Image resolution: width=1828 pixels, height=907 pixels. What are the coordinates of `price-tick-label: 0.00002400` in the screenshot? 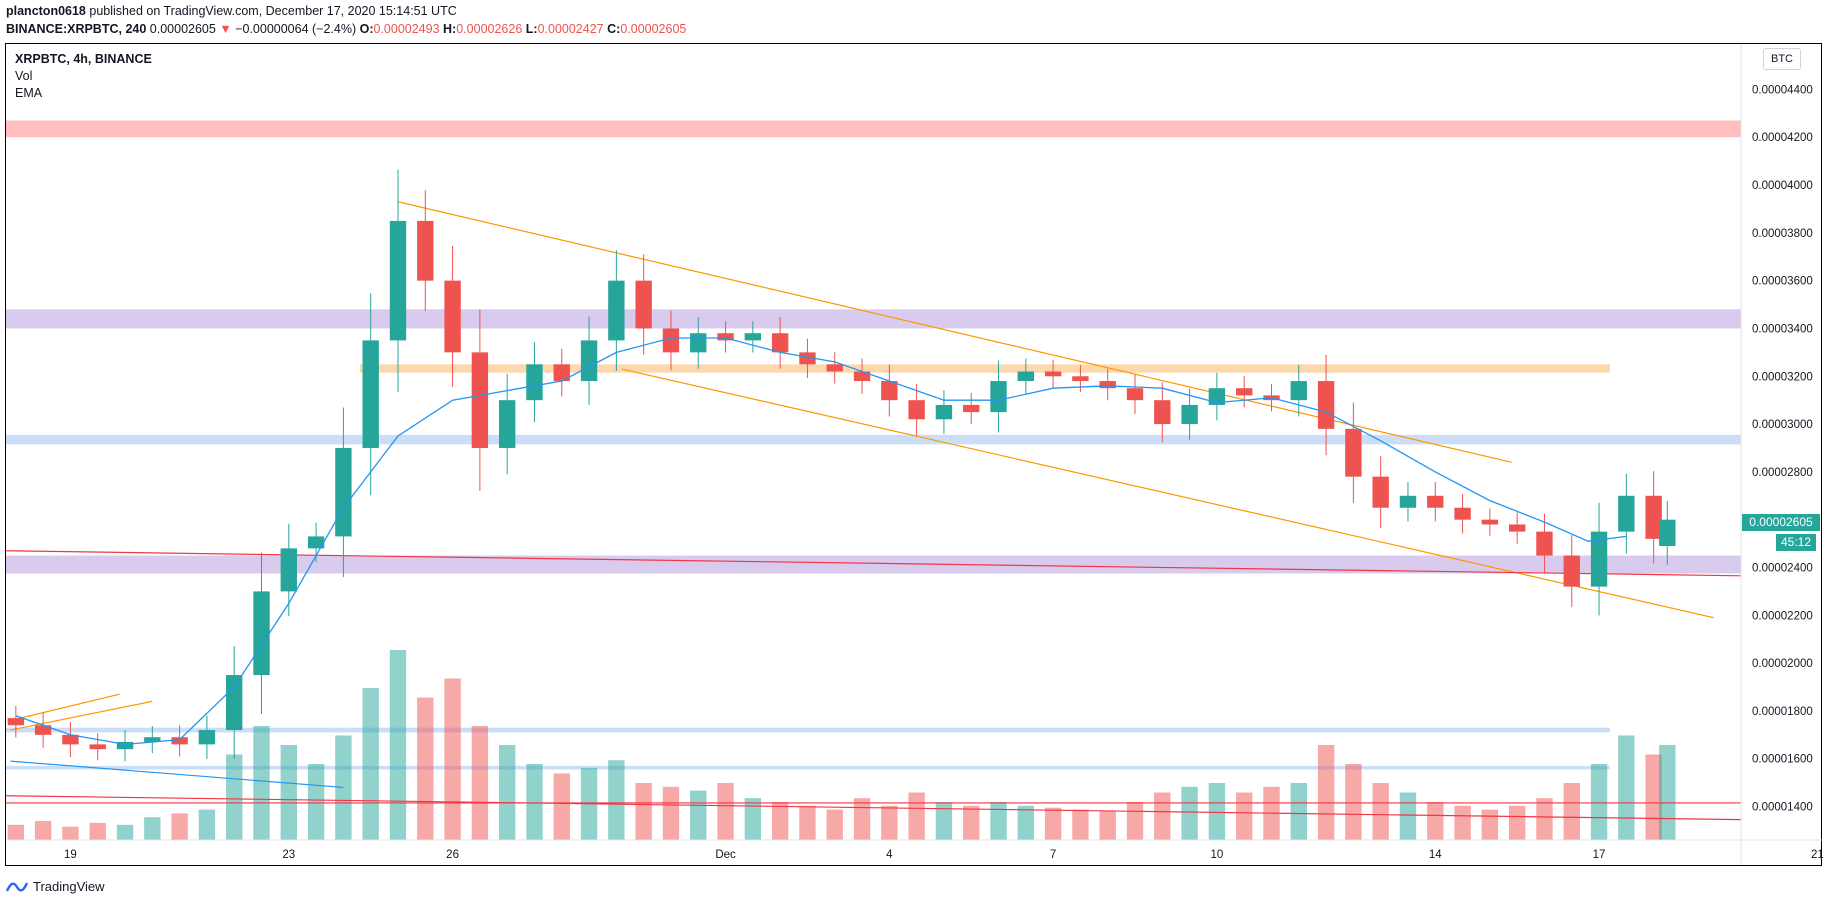 It's located at (1782, 568).